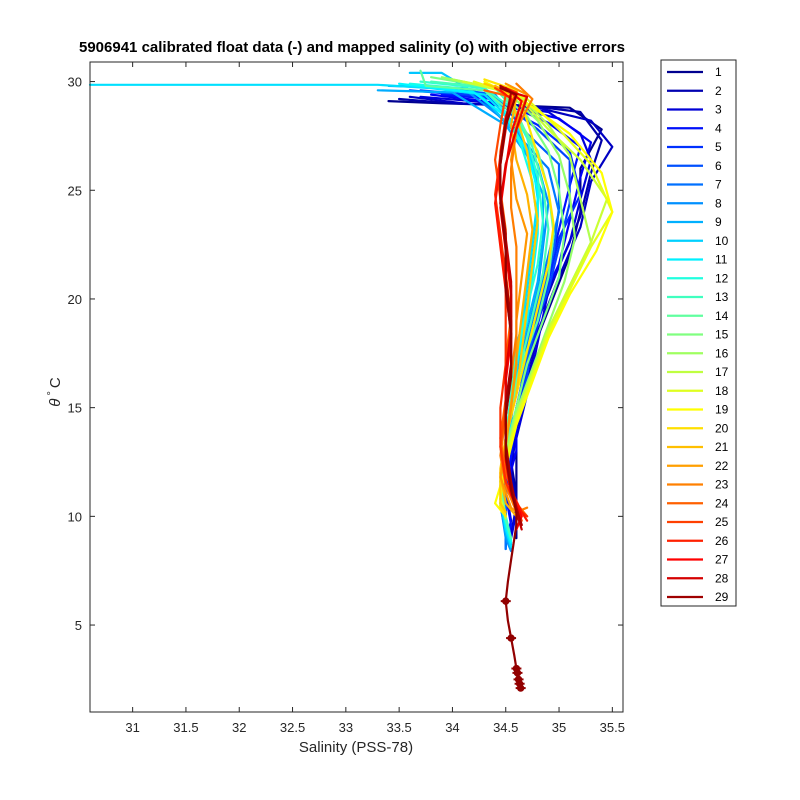 The image size is (800, 800). Describe the element at coordinates (52, 393) in the screenshot. I see `y-axis-label-degree: °` at that location.